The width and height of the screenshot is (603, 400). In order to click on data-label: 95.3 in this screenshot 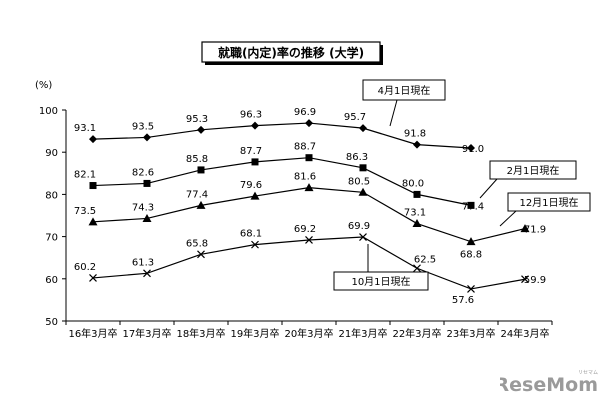, I will do `click(197, 119)`.